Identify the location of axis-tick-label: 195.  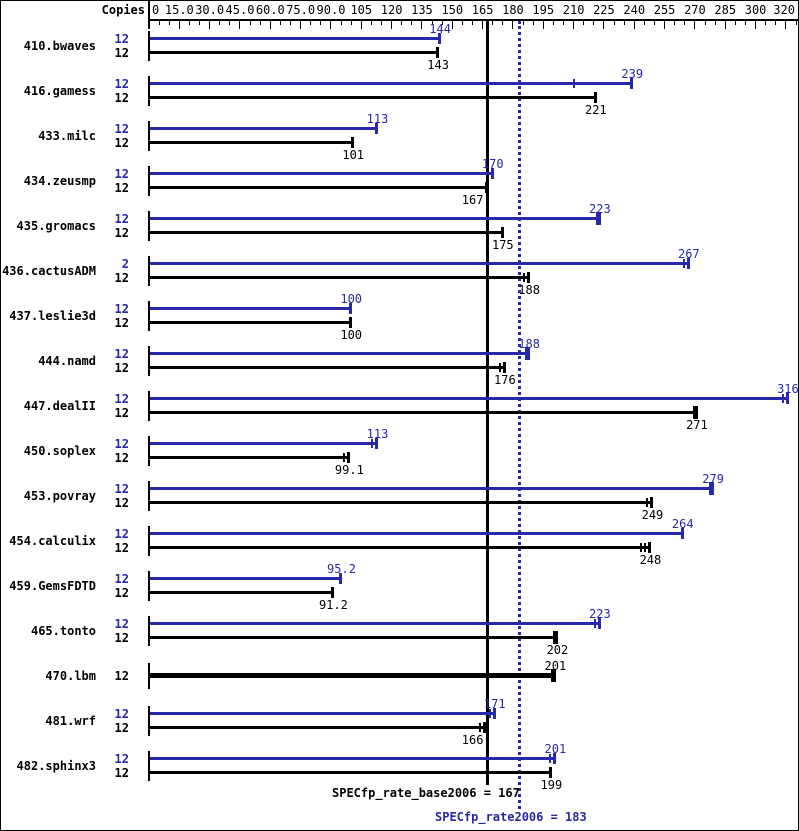
(543, 10).